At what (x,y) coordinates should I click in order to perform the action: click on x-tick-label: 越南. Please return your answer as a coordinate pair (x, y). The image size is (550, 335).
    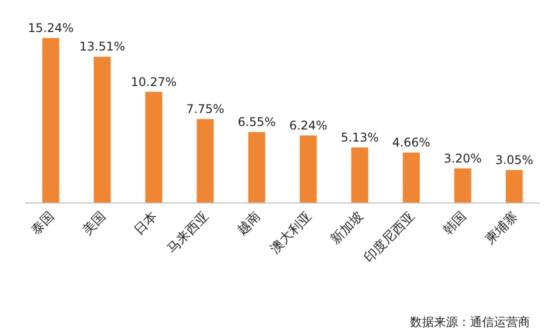
    Looking at the image, I should click on (249, 223).